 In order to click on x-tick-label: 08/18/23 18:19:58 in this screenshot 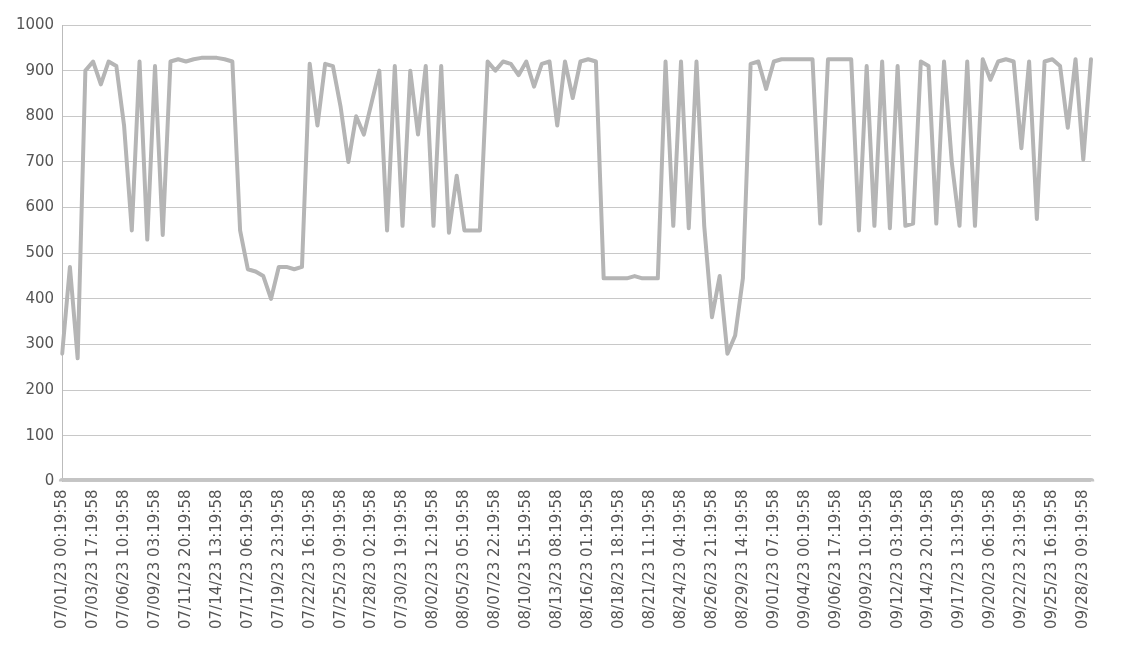, I will do `click(618, 559)`.